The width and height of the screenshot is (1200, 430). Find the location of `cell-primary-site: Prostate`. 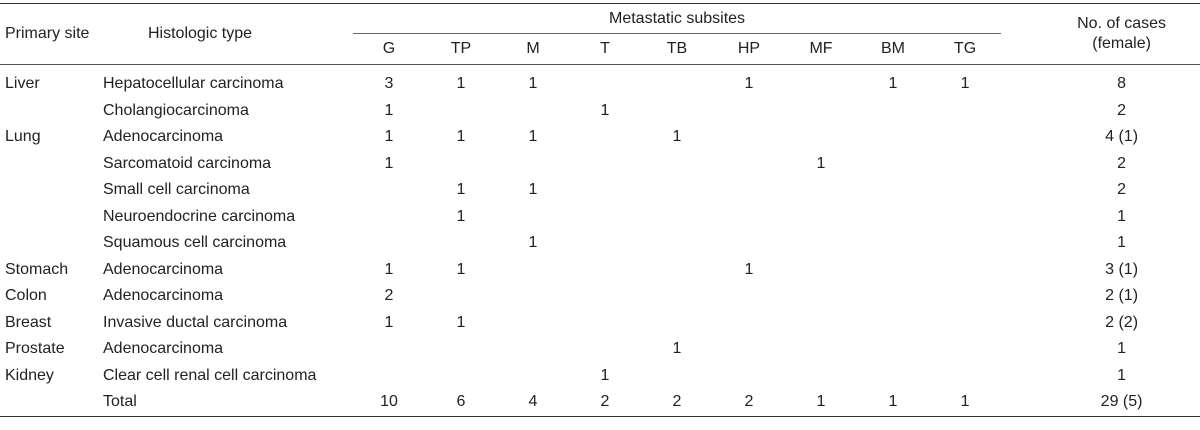

cell-primary-site: Prostate is located at coordinates (35, 349).